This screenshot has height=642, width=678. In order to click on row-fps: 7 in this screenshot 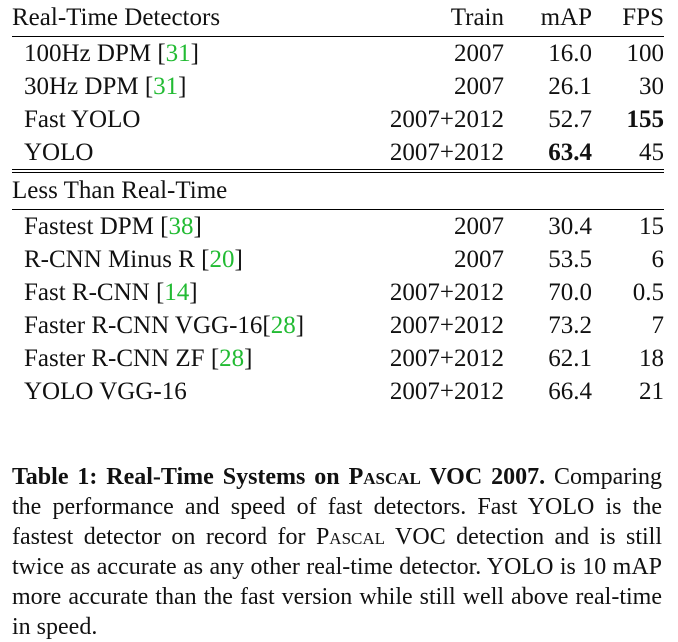, I will do `click(658, 325)`.